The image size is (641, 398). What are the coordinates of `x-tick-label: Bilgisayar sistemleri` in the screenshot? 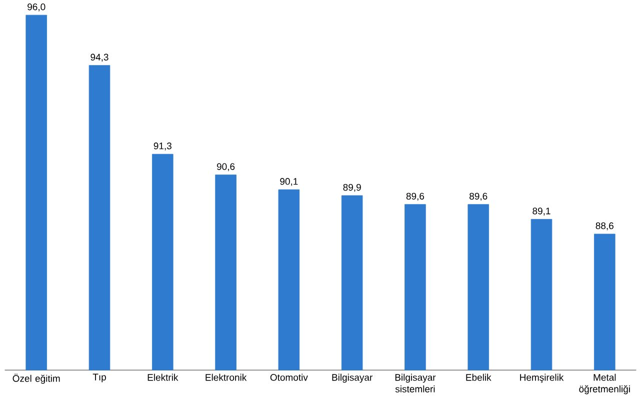 It's located at (415, 383).